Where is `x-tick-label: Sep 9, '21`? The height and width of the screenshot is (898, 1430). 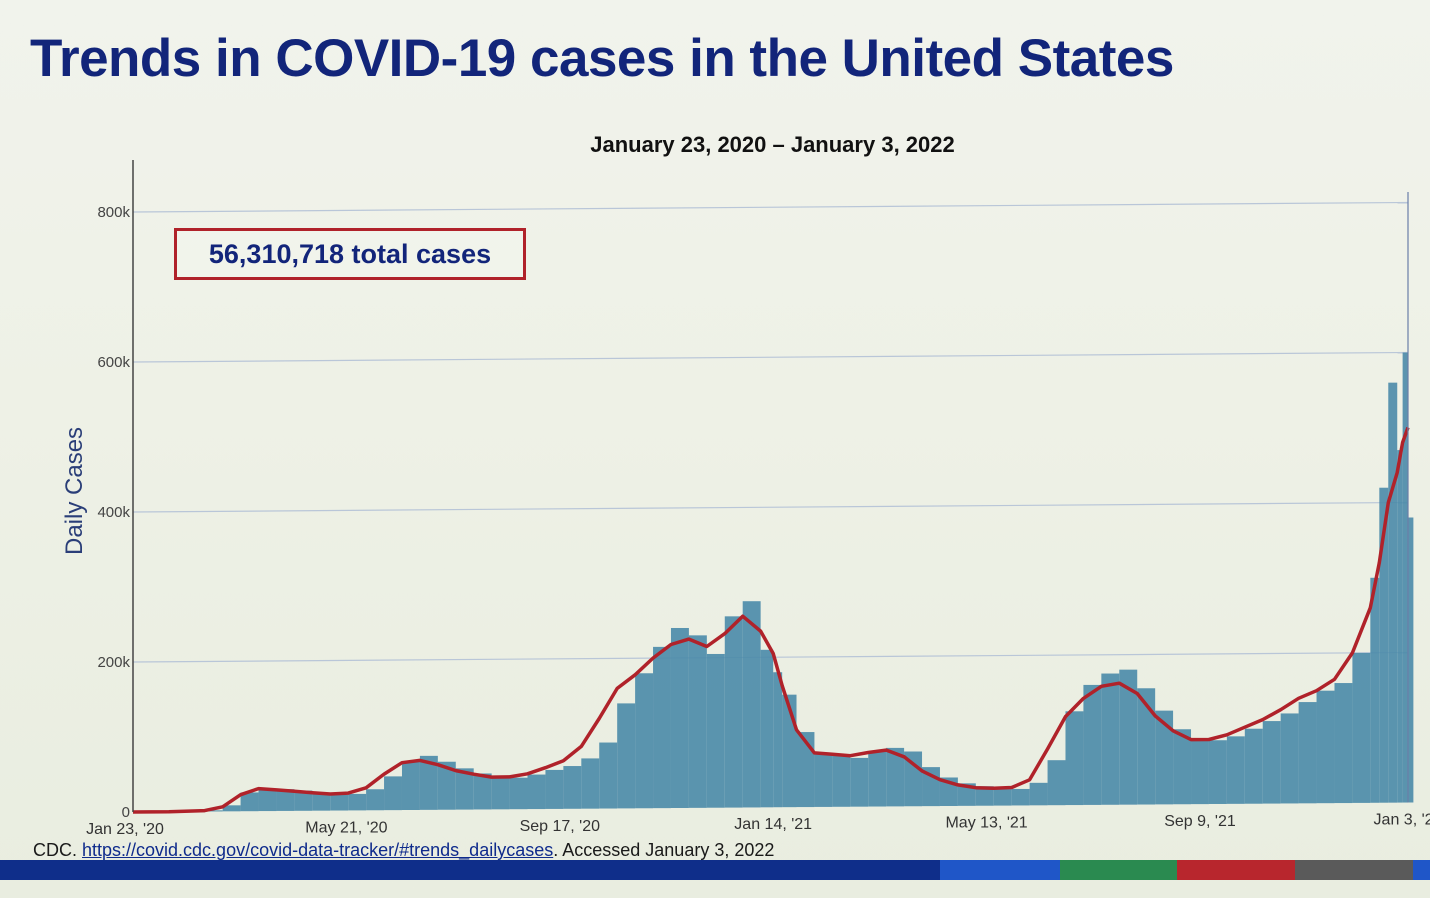 x-tick-label: Sep 9, '21 is located at coordinates (1200, 821).